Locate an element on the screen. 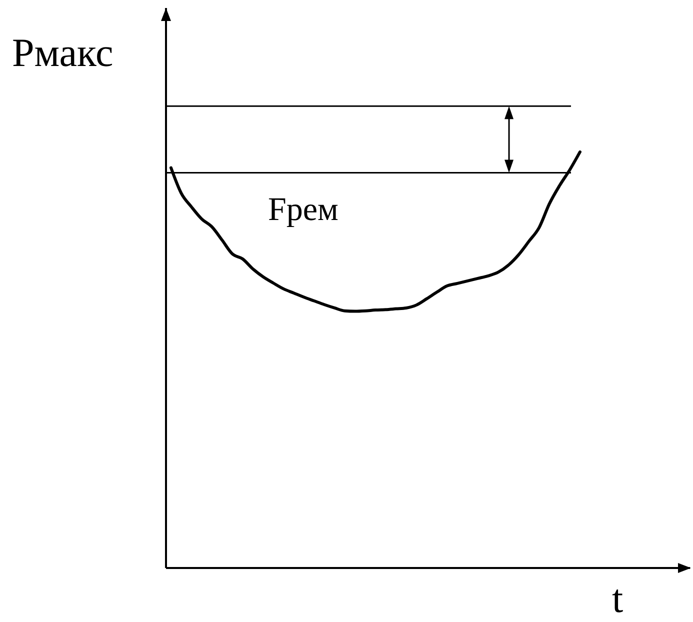 The width and height of the screenshot is (693, 622). annotation: Fрем is located at coordinates (303, 210).